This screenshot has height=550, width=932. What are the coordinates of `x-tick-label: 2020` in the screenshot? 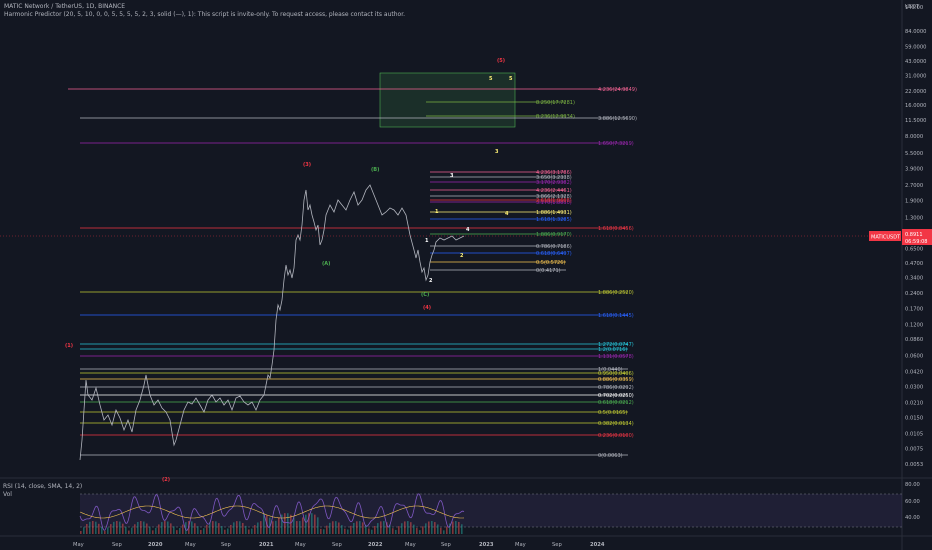 It's located at (155, 545).